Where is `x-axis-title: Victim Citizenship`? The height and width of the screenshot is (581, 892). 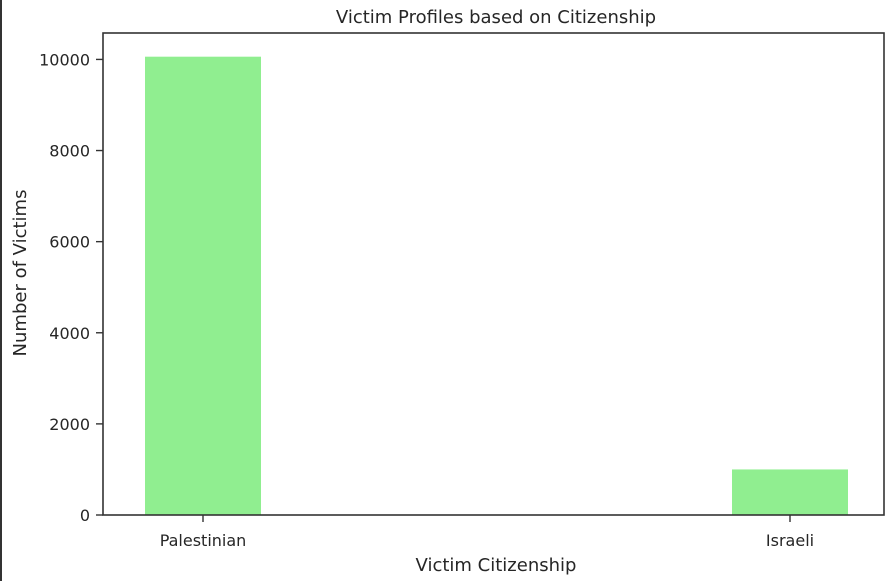 x-axis-title: Victim Citizenship is located at coordinates (496, 565).